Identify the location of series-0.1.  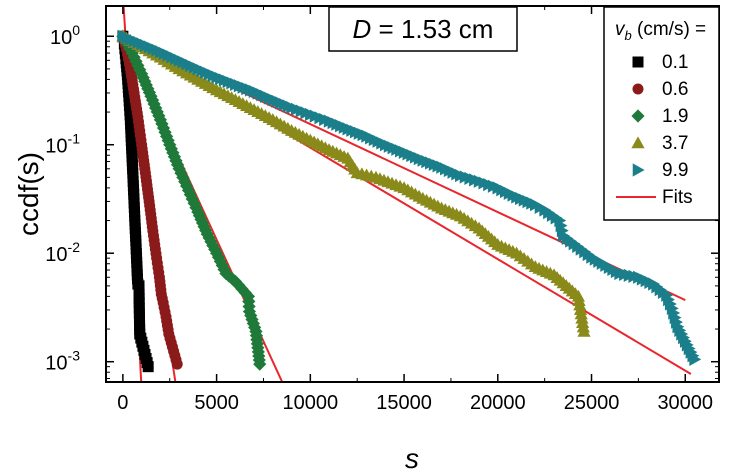
(135, 201).